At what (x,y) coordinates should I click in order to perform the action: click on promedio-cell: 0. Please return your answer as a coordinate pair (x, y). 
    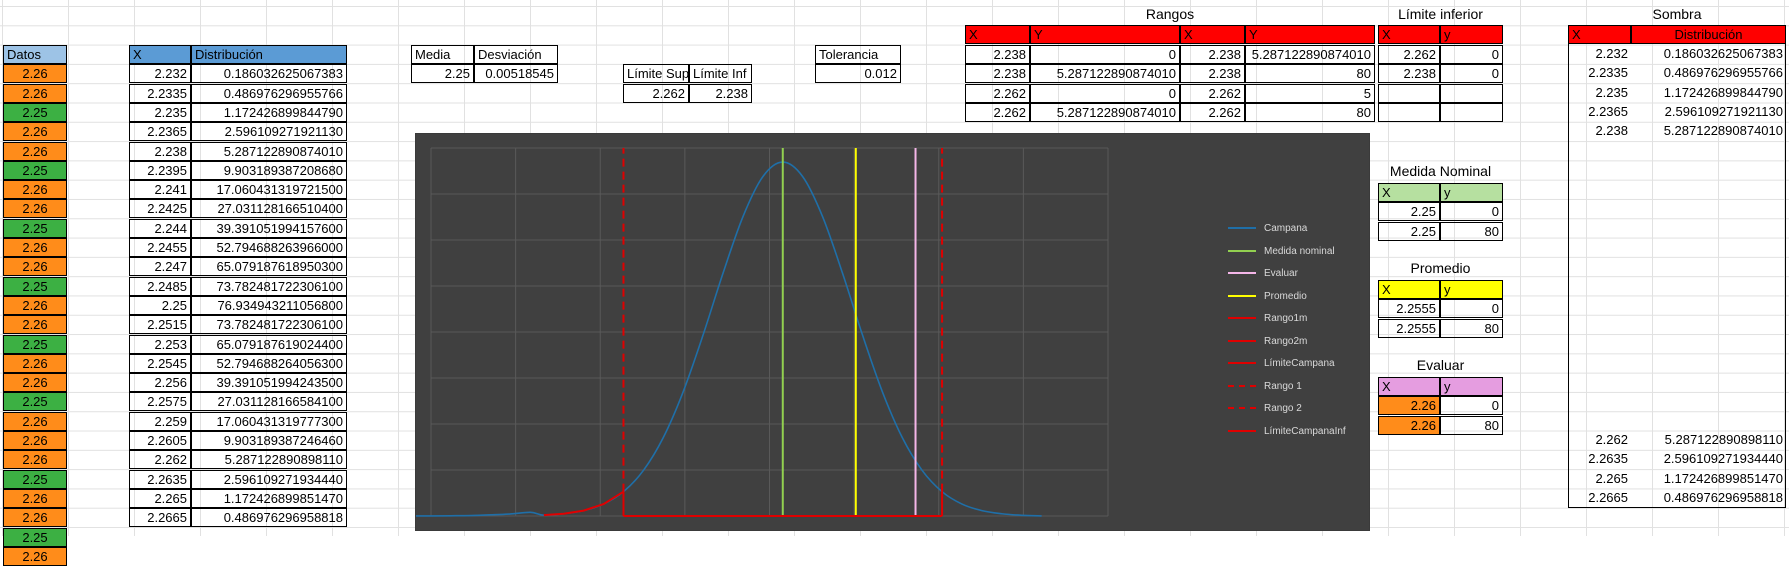
    Looking at the image, I should click on (1471, 309).